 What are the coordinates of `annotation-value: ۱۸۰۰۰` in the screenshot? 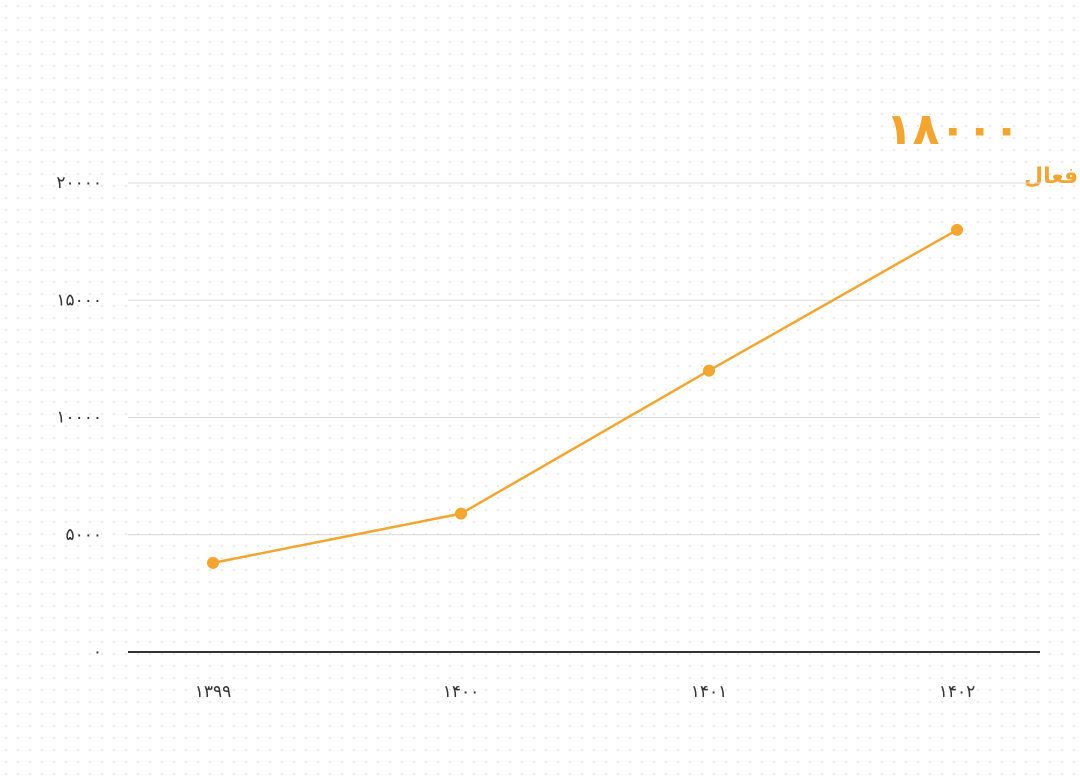 It's located at (953, 129).